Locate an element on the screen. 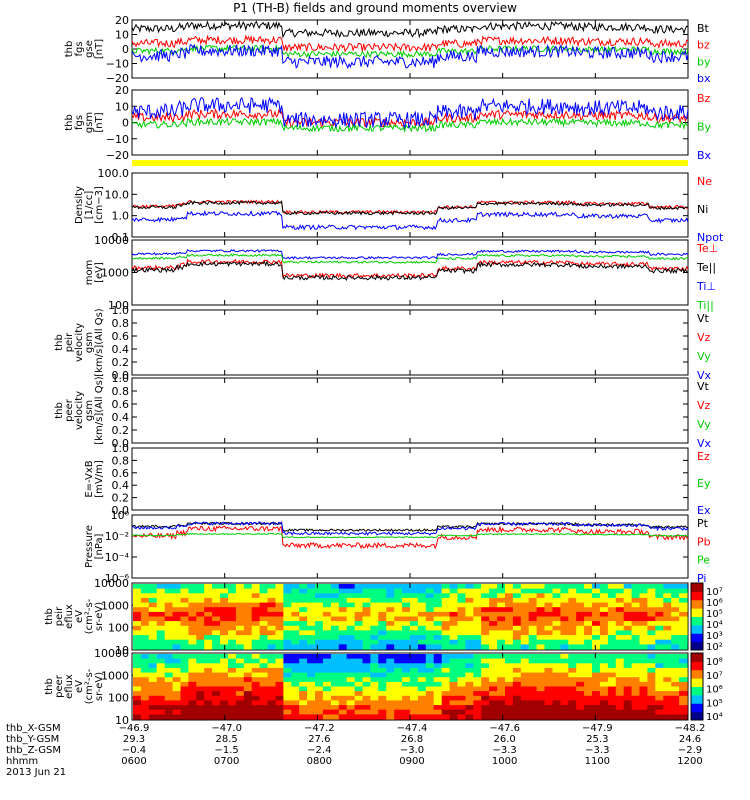  legend-Ey: Ey is located at coordinates (704, 483).